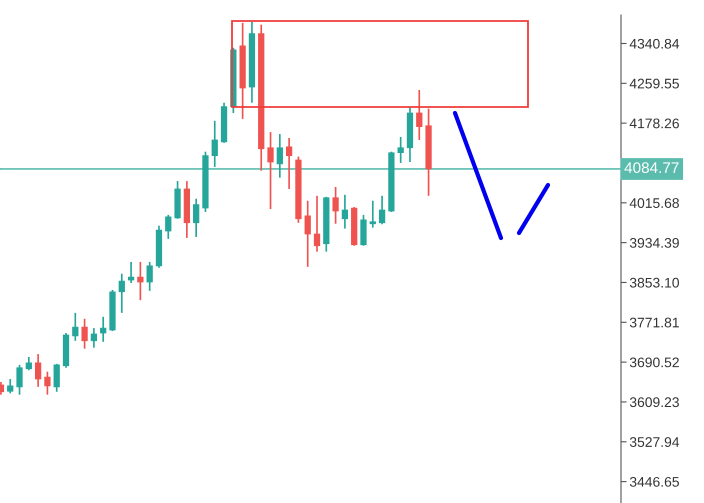  I want to click on y-tick-label: 3446.65, so click(654, 481).